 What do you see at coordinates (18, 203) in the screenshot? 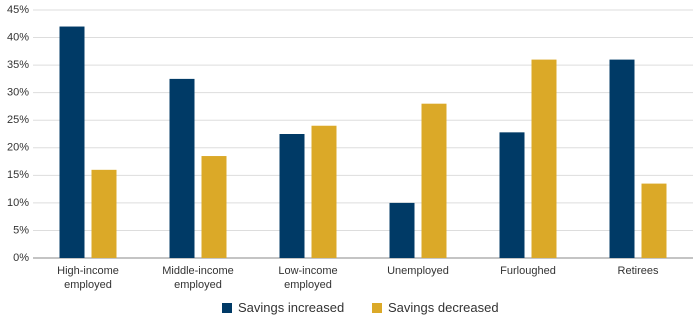
I see `y-tick-label: 10%` at bounding box center [18, 203].